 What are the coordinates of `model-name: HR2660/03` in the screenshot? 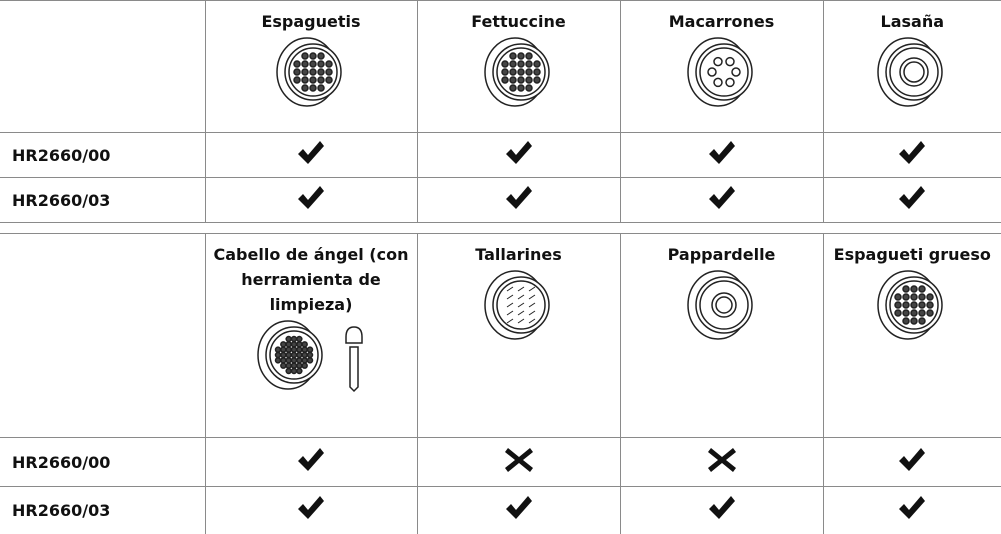 It's located at (102, 200).